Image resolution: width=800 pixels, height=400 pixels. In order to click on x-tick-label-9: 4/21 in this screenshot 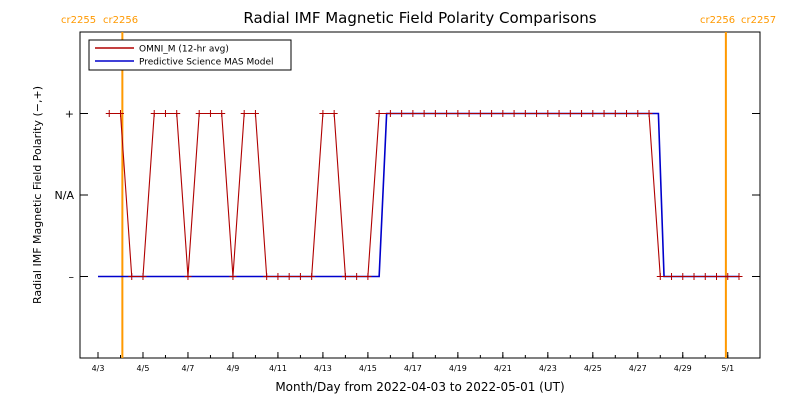, I will do `click(503, 368)`.